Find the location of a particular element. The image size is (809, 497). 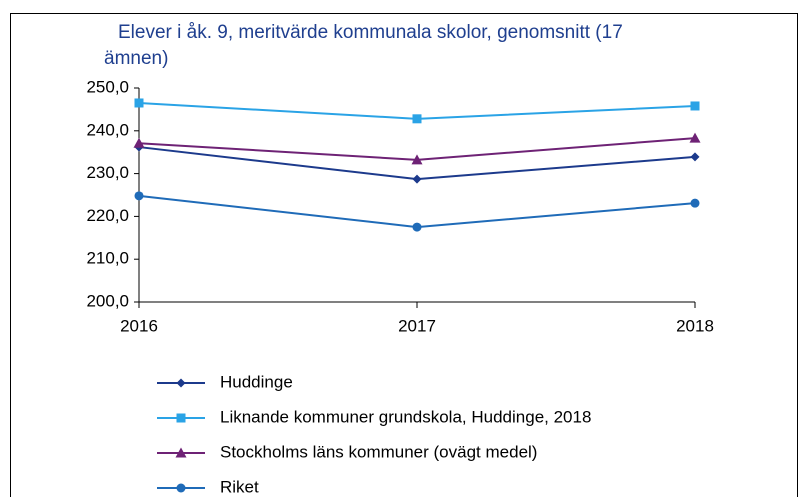

y-tick-label: 220,0 is located at coordinates (107, 215).